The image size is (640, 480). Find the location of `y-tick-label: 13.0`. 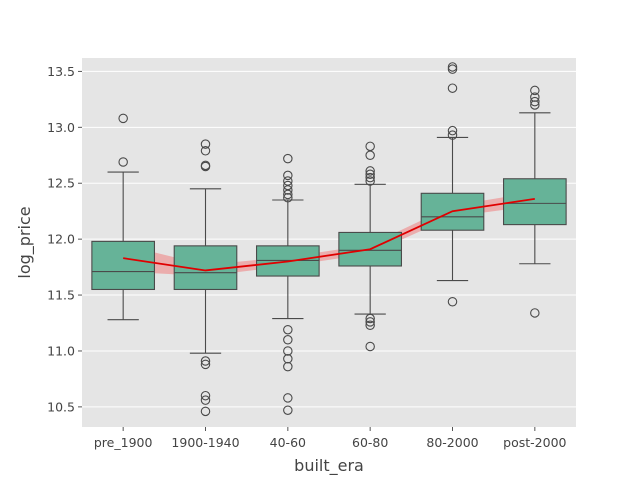

y-tick-label: 13.0 is located at coordinates (61, 127).